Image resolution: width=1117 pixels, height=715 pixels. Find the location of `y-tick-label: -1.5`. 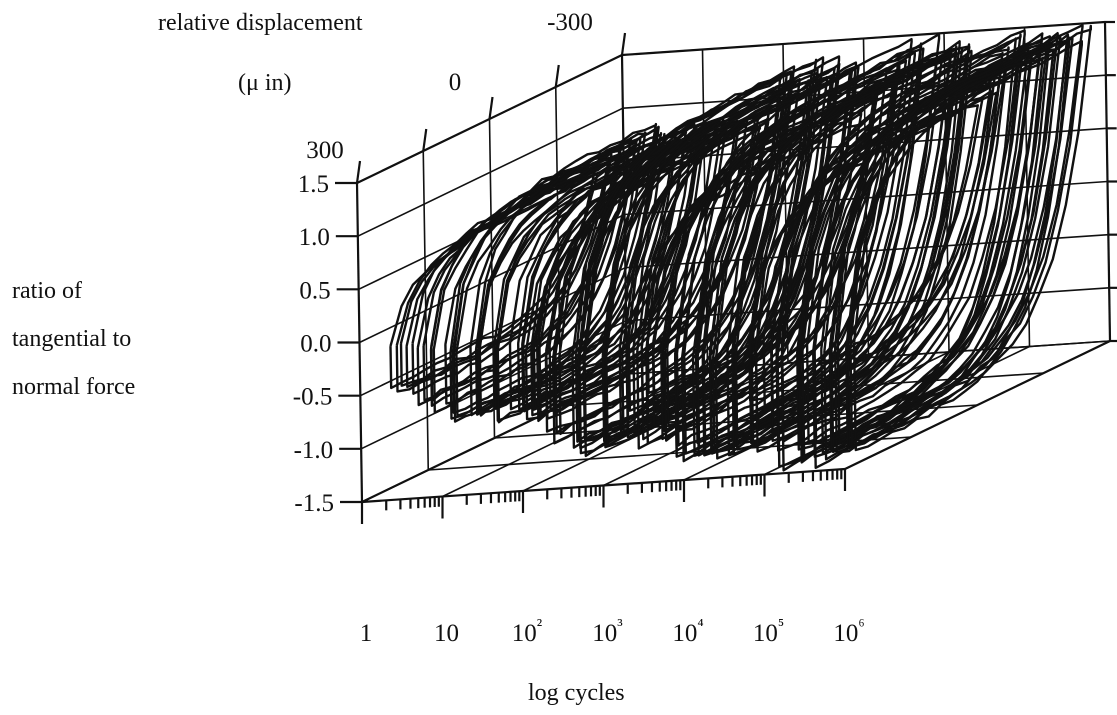

y-tick-label: -1.5 is located at coordinates (314, 503).